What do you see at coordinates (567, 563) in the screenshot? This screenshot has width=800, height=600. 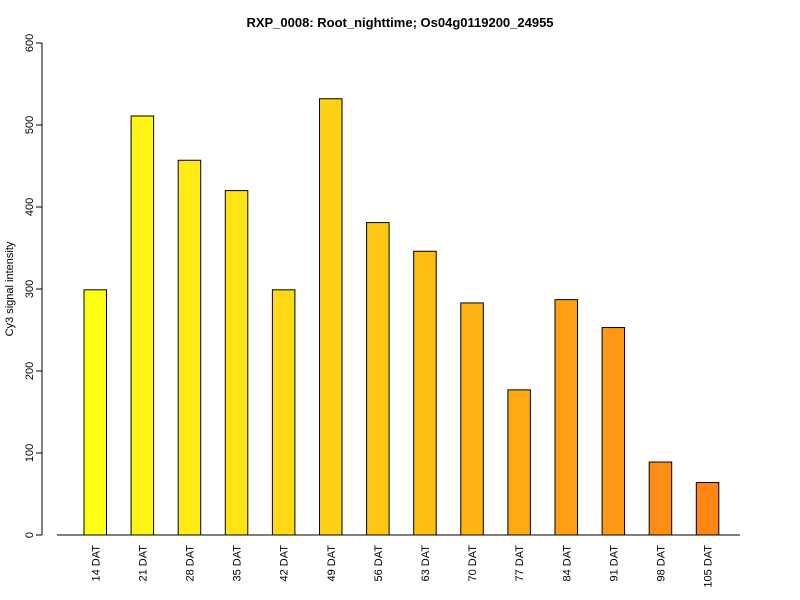 I see `x-tick-label: 84 DAT` at bounding box center [567, 563].